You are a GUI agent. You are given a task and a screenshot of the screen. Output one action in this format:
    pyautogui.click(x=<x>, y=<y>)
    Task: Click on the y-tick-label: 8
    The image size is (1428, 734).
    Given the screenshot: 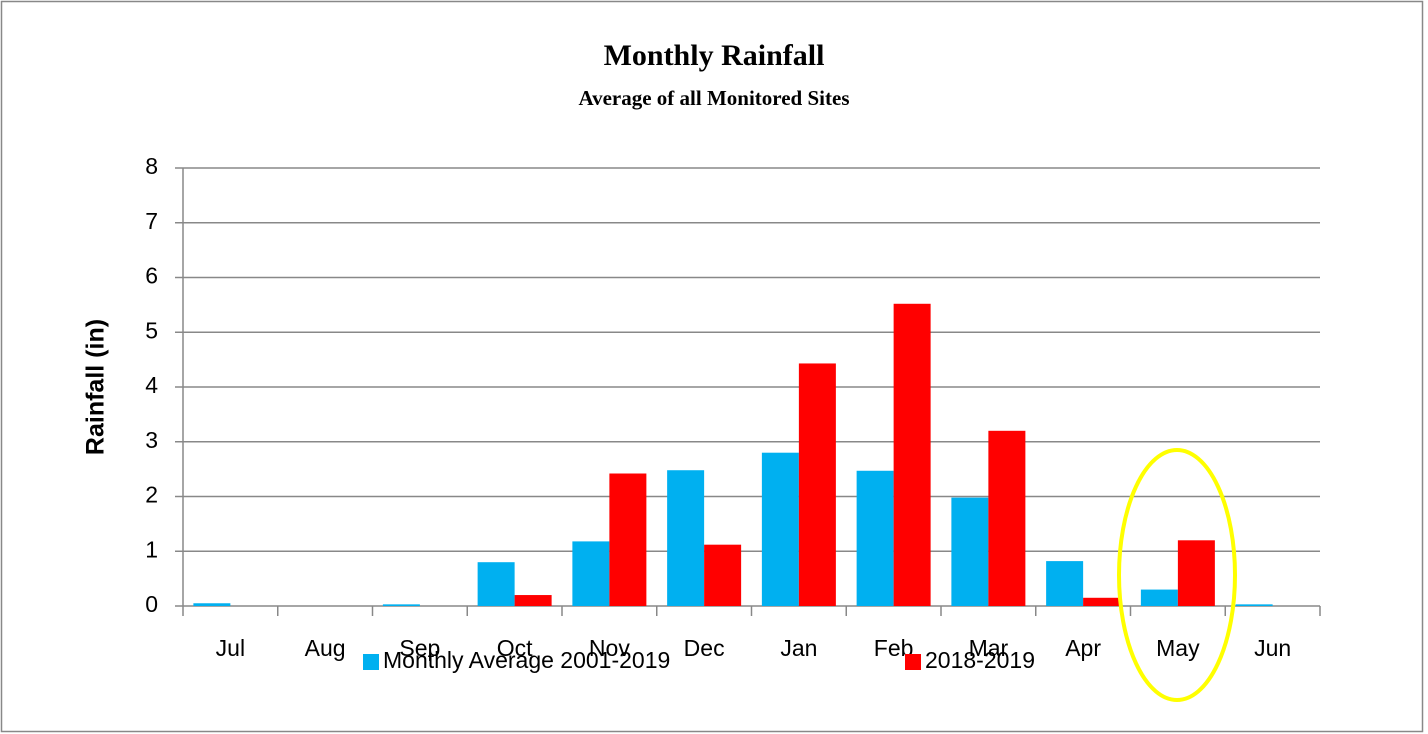 What is the action you would take?
    pyautogui.click(x=151, y=166)
    